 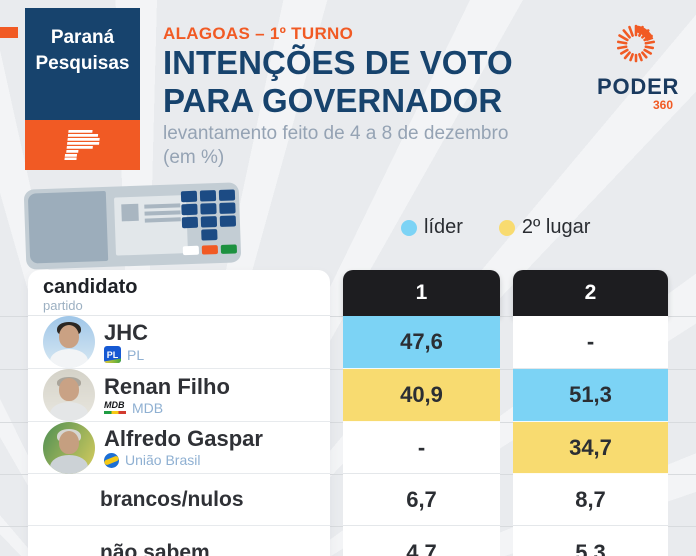 What do you see at coordinates (409, 227) in the screenshot?
I see `leader-dot-icon` at bounding box center [409, 227].